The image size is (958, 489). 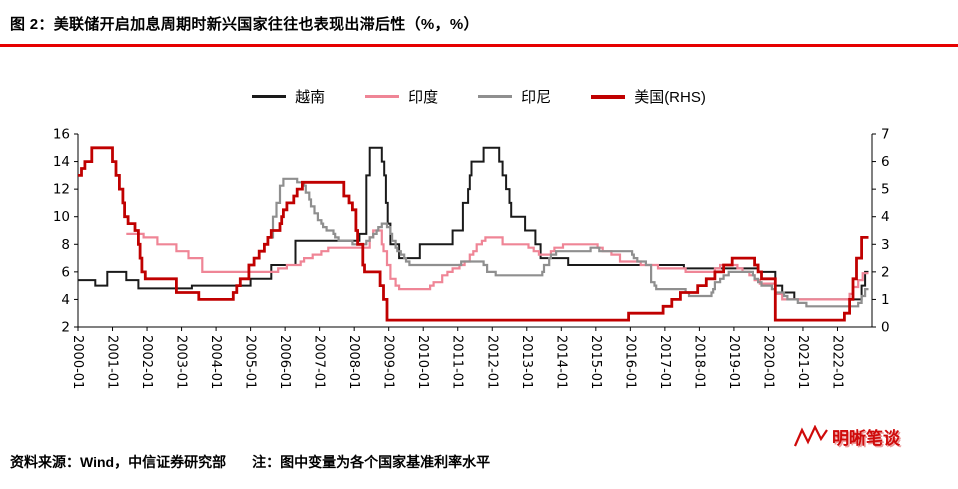 I want to click on x-tick-label: 2006-01, so click(x=284, y=362).